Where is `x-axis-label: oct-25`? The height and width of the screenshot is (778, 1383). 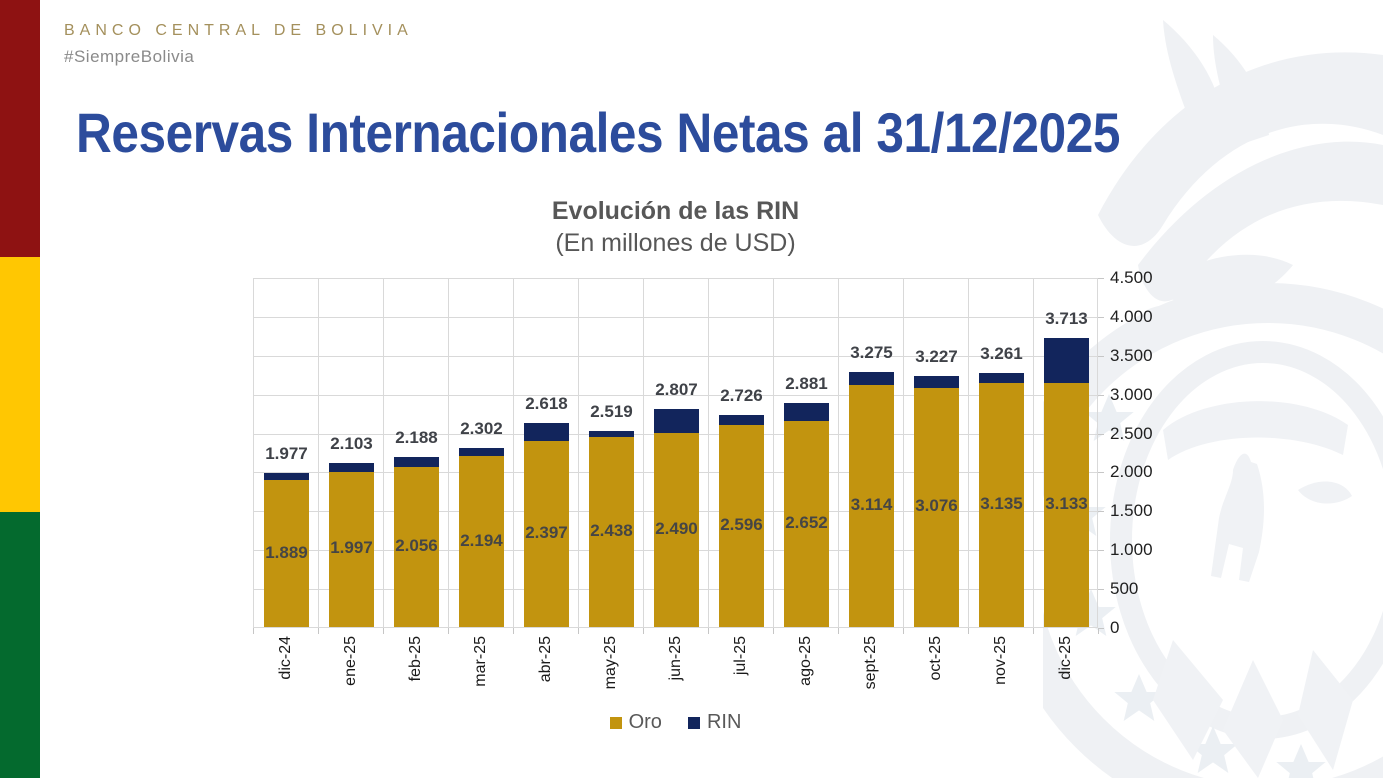 x-axis-label: oct-25 is located at coordinates (935, 658).